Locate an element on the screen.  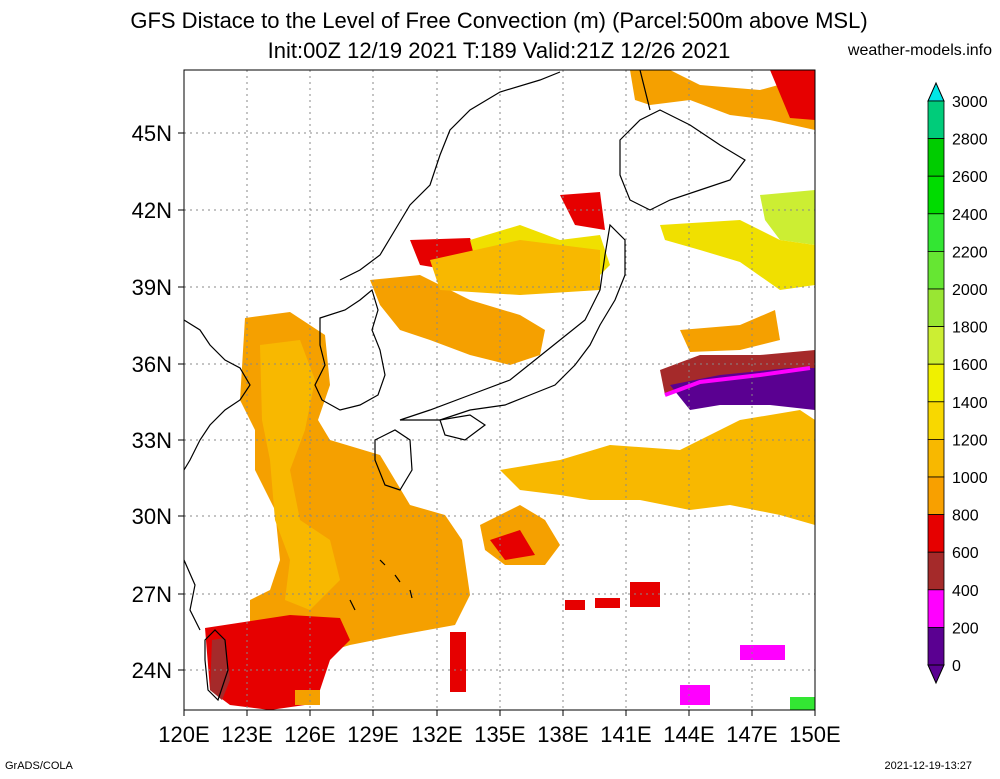
lon-label: 132E is located at coordinates (436, 734).